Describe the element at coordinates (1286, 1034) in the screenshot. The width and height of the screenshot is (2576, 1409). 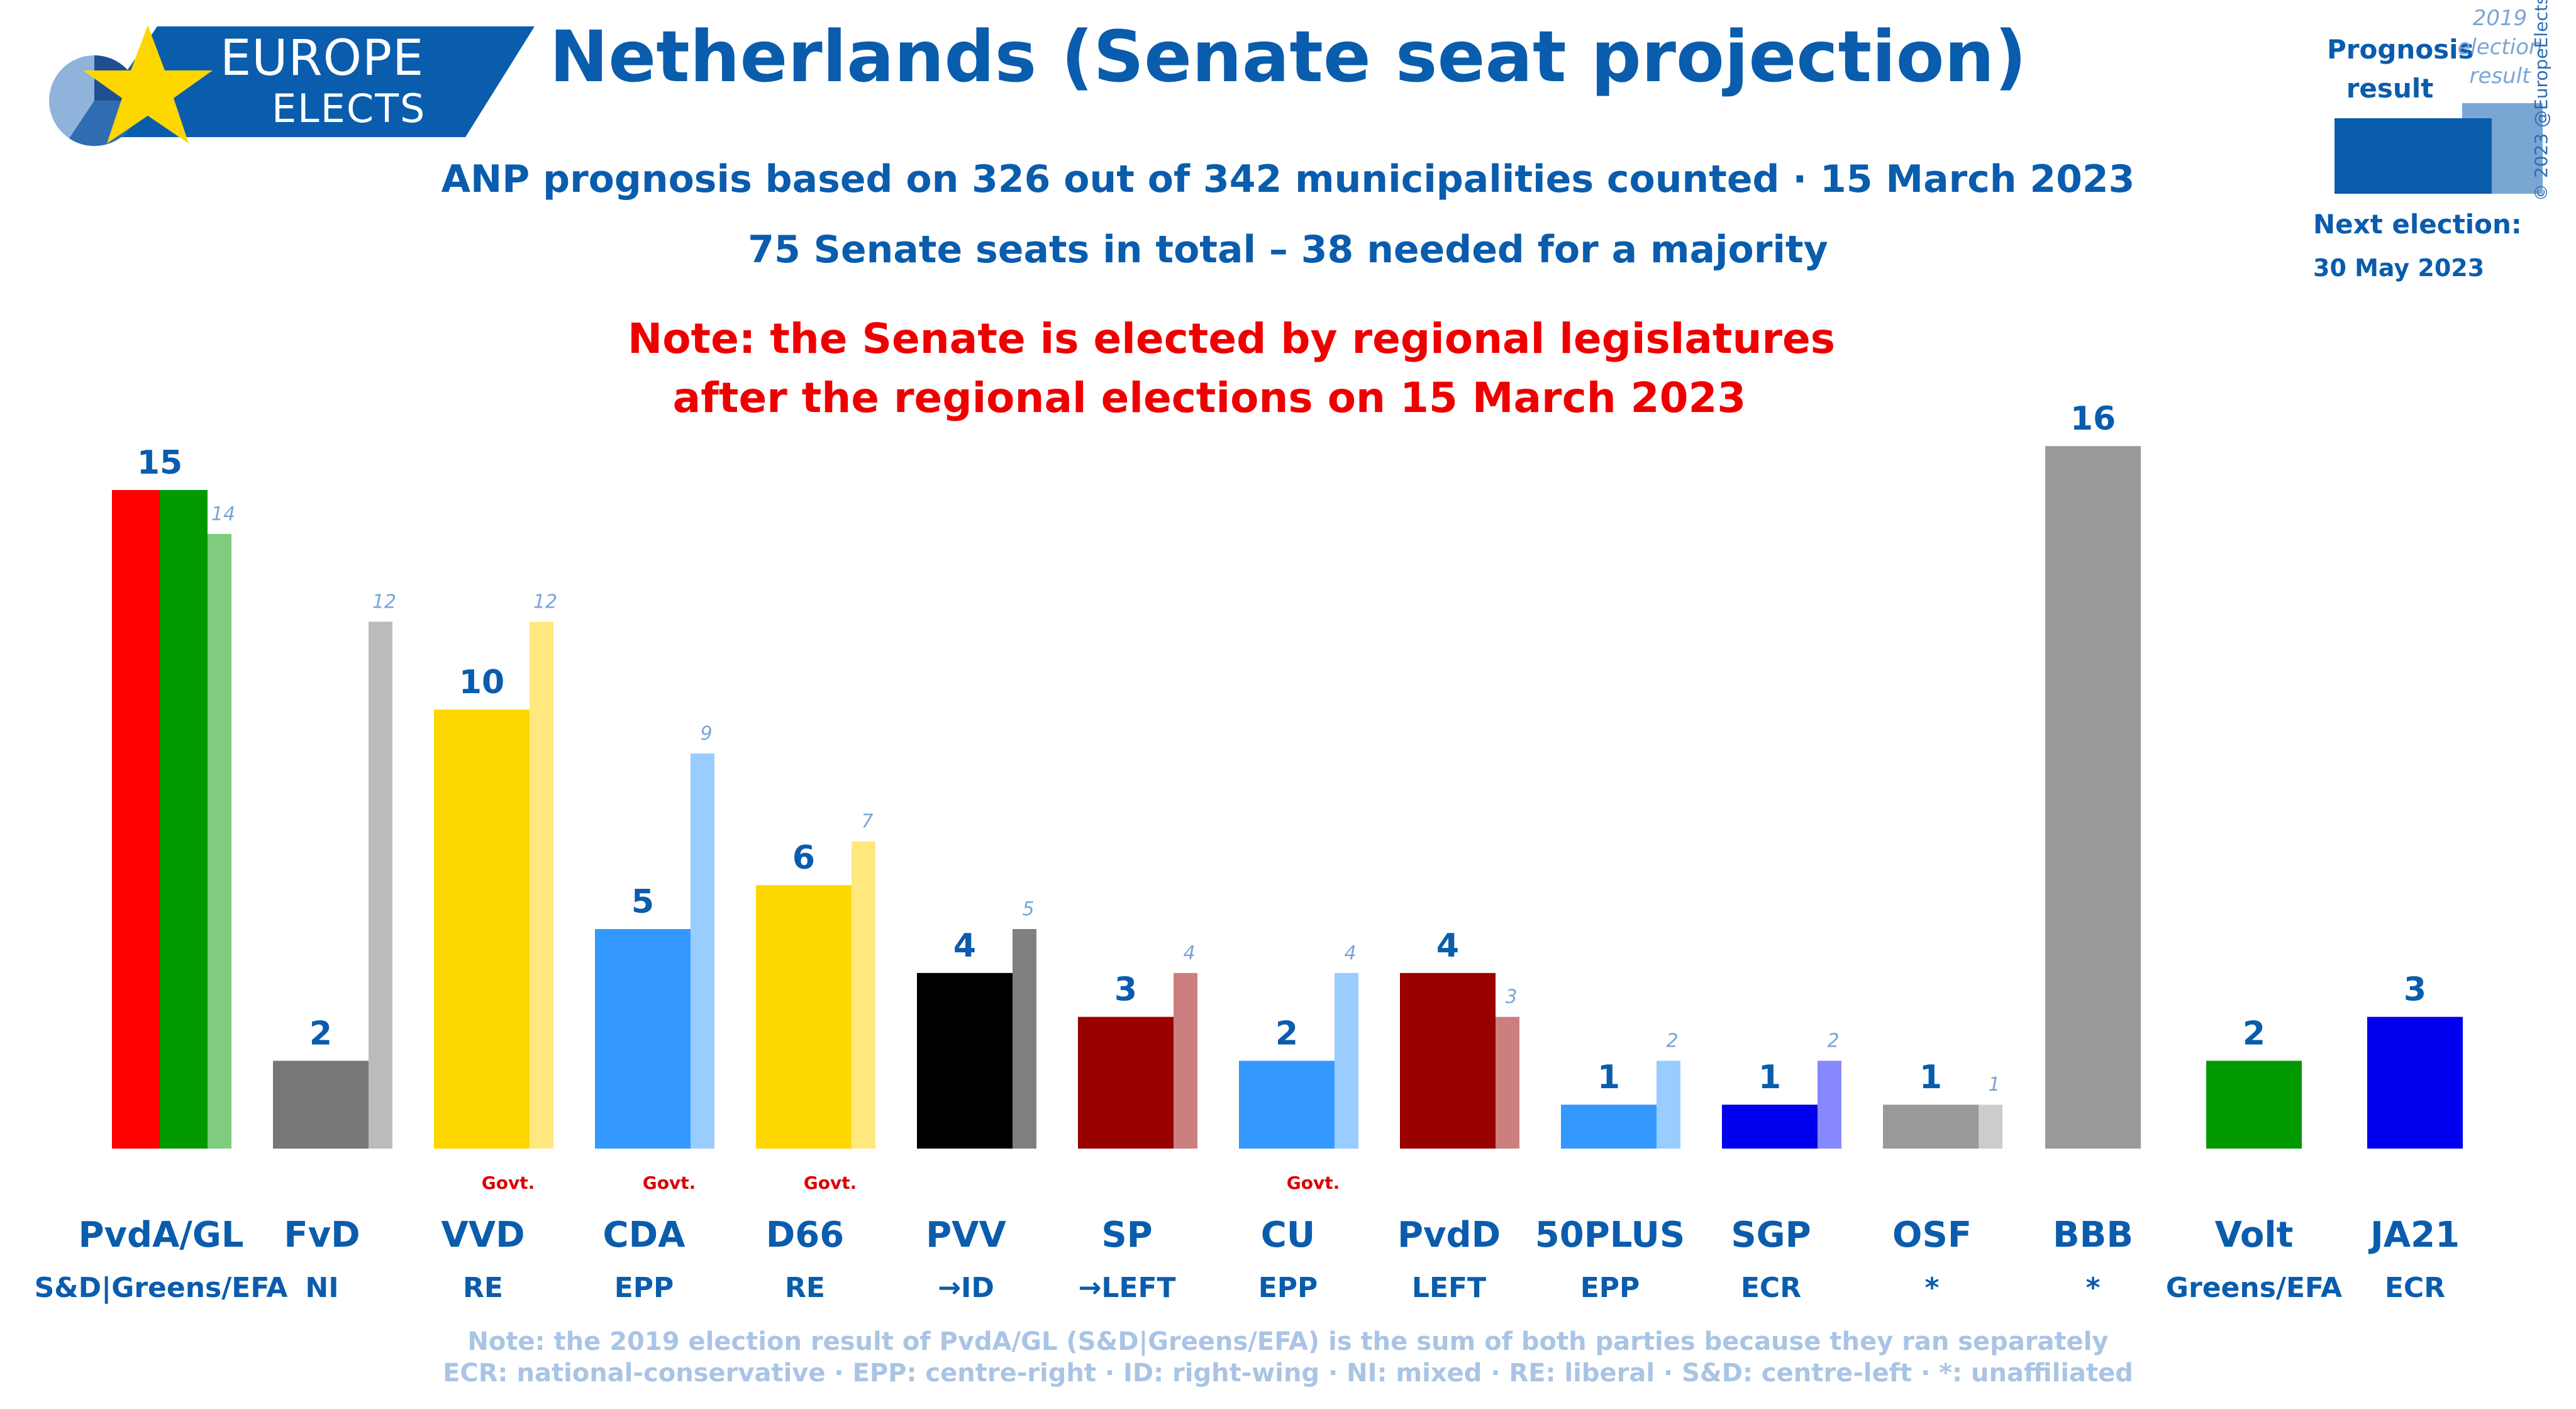
I see `prognosis-value-label-7: 2` at that location.